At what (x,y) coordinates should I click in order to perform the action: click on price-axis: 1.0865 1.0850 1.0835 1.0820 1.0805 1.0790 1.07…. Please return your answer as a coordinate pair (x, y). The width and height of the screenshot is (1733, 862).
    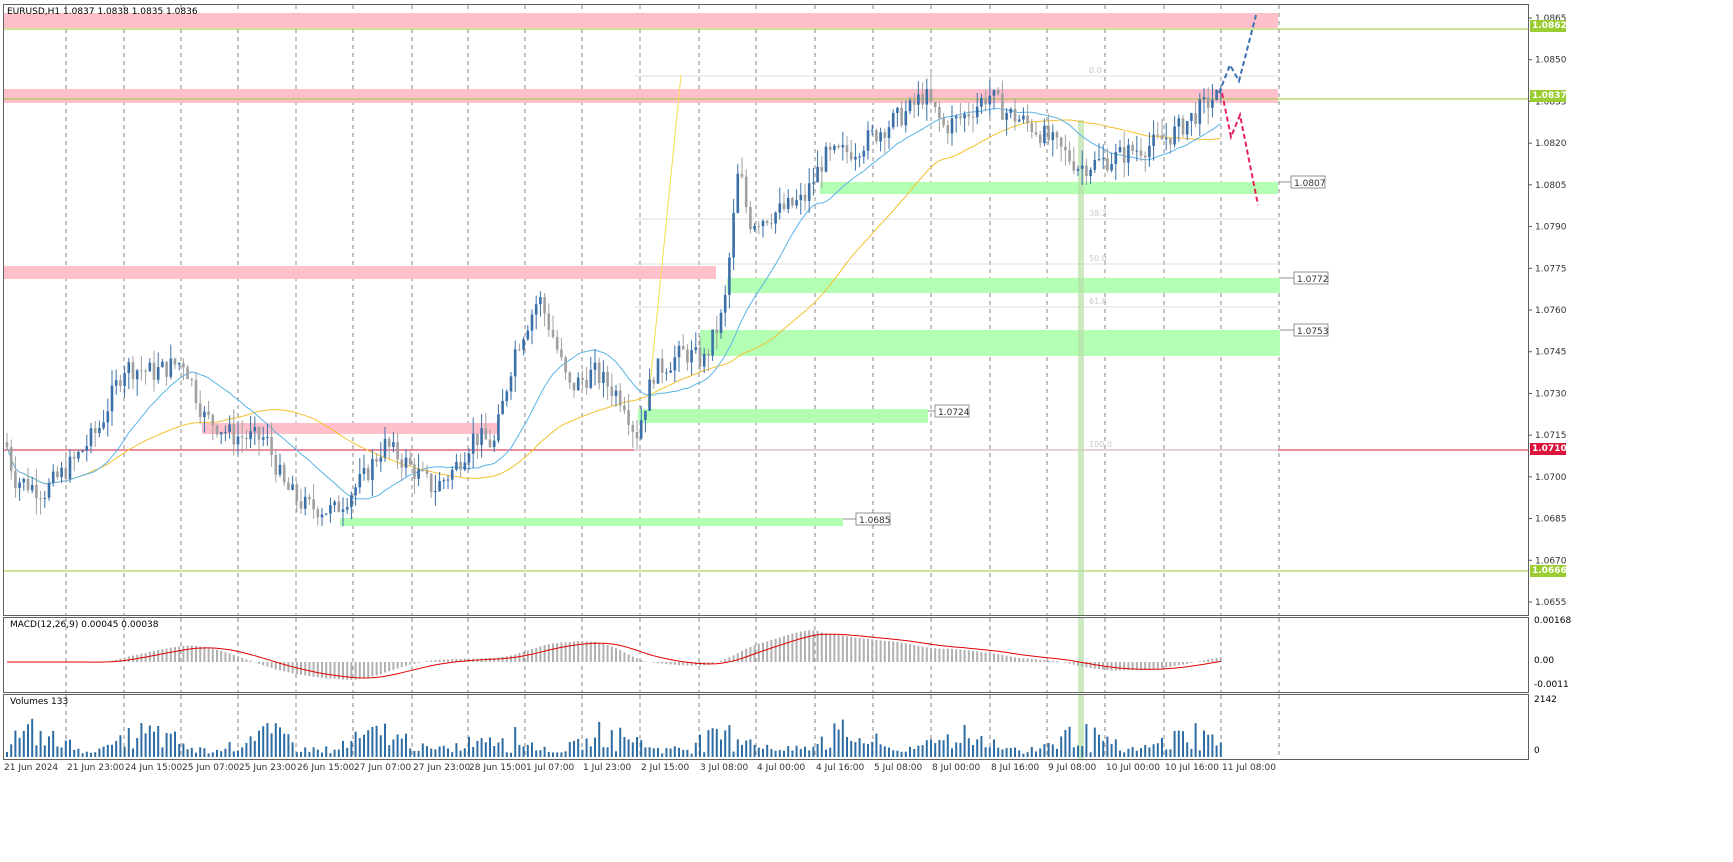
    Looking at the image, I should click on (1547, 311).